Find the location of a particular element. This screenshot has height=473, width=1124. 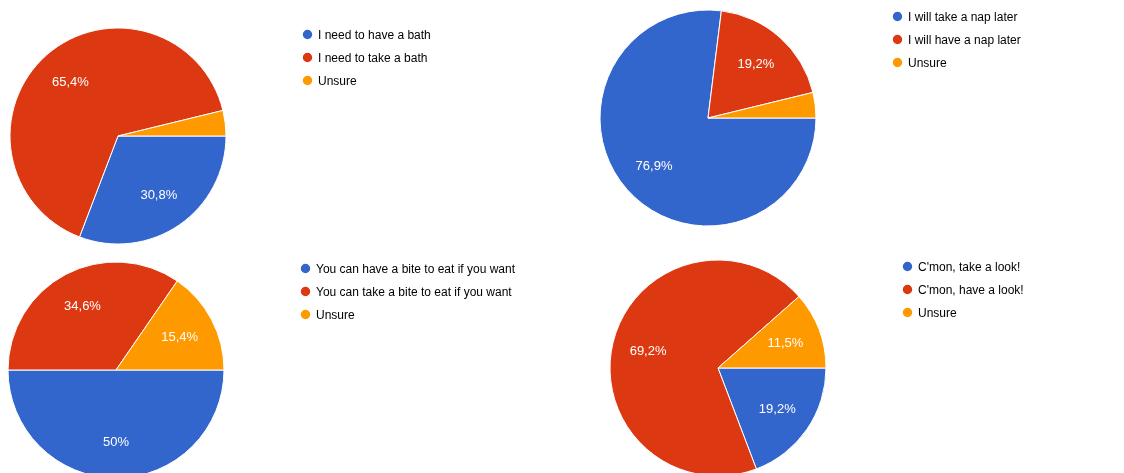

data-label: 34,6% is located at coordinates (83, 306).